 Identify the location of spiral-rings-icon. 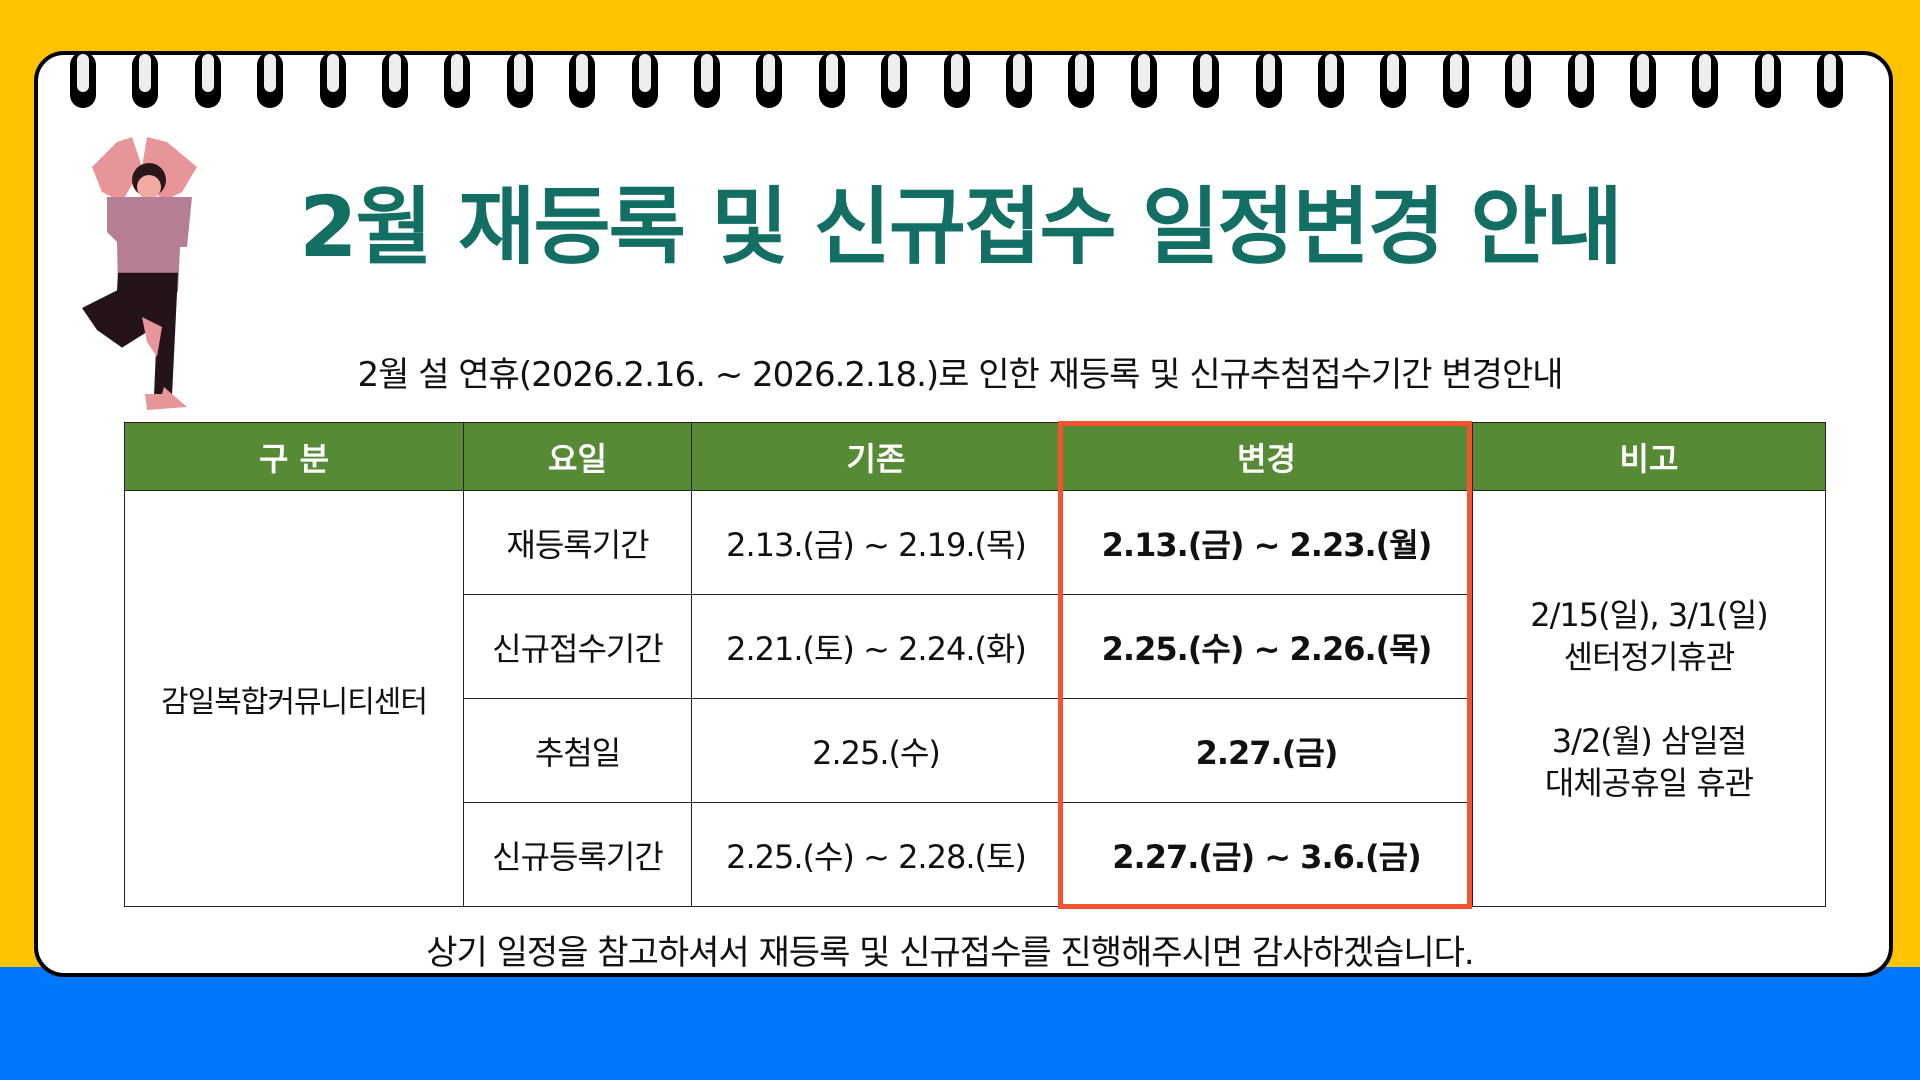
(960, 82).